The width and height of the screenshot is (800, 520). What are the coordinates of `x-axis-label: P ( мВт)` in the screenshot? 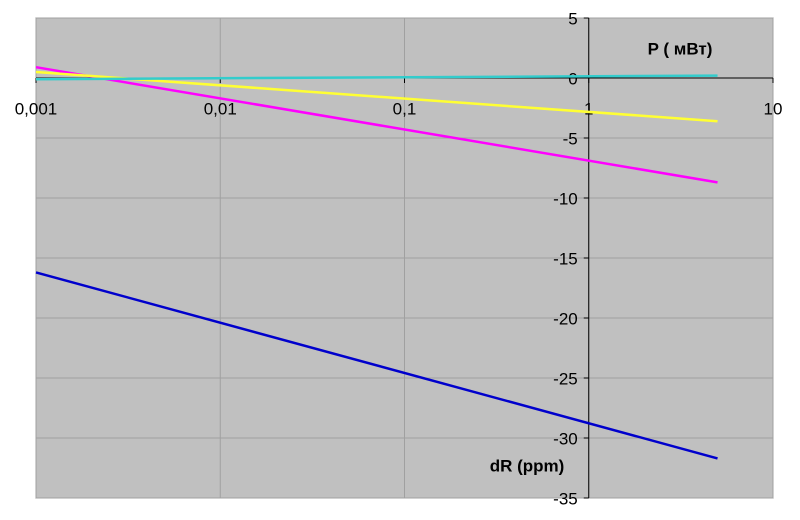 It's located at (680, 48).